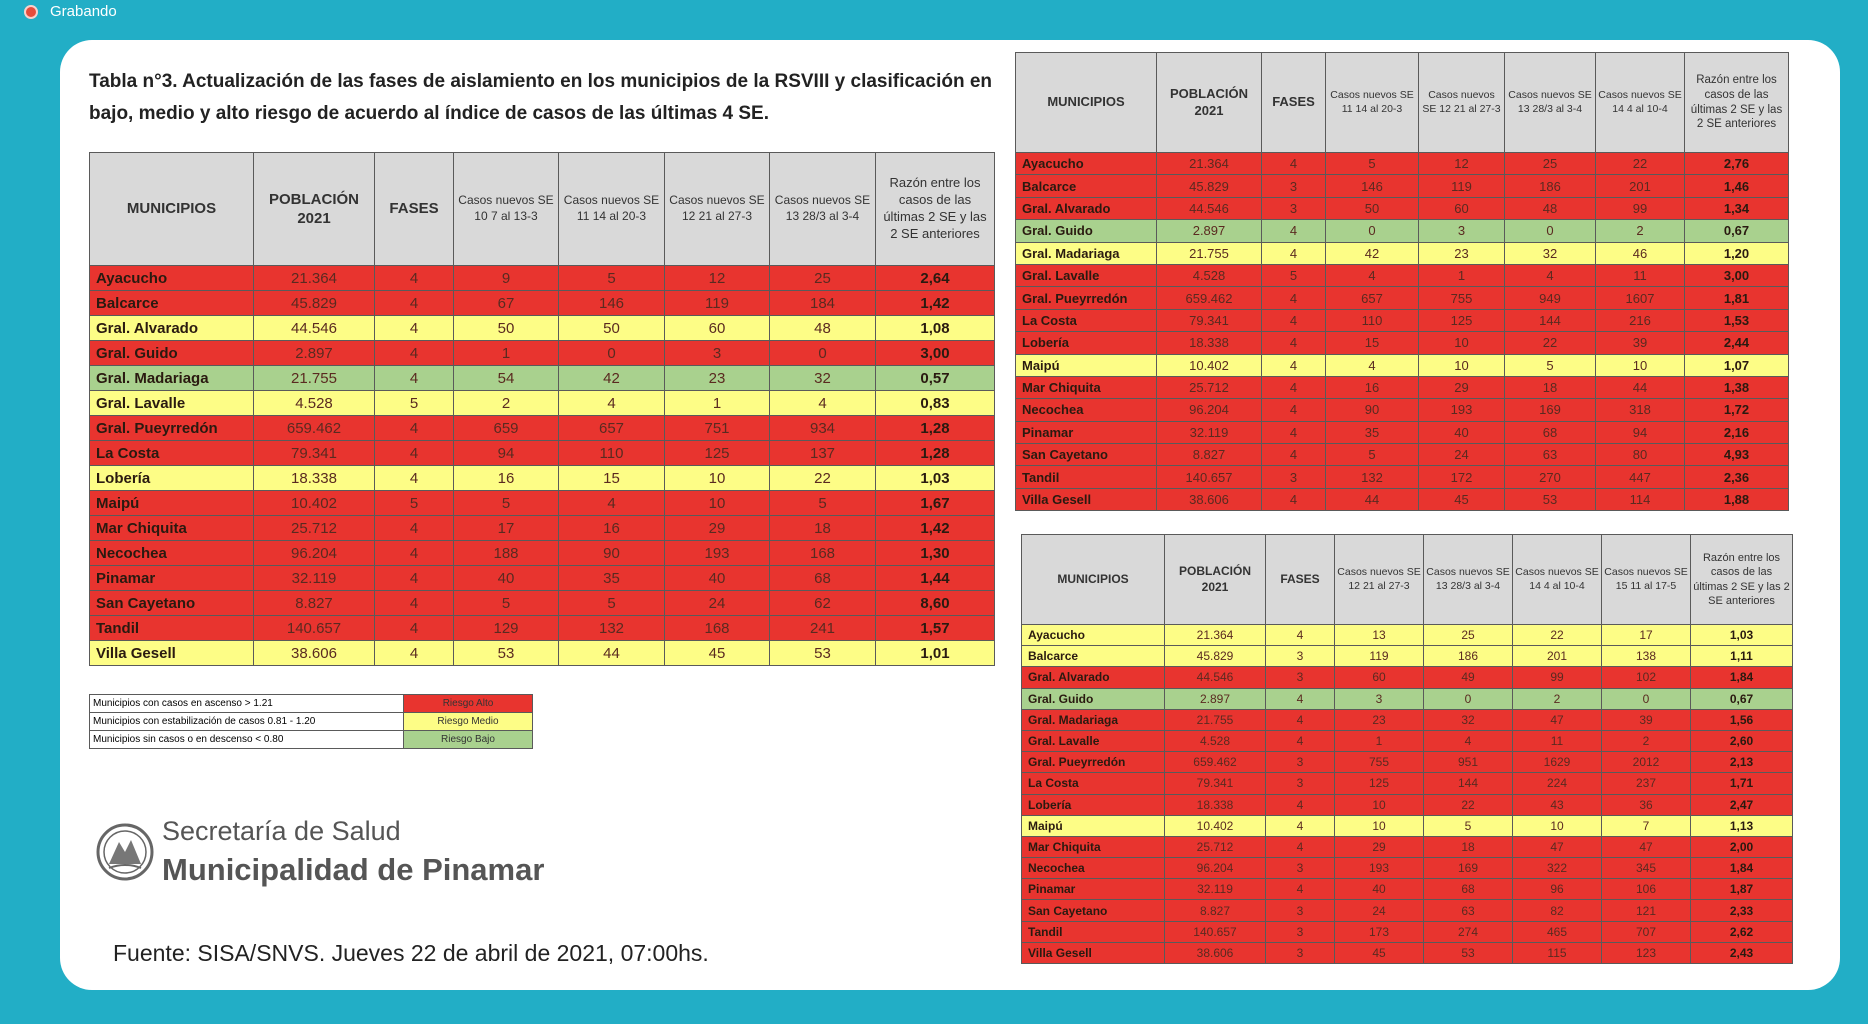 The width and height of the screenshot is (1868, 1024). Describe the element at coordinates (1086, 208) in the screenshot. I see `table-cell: Gral. Alvarado` at that location.